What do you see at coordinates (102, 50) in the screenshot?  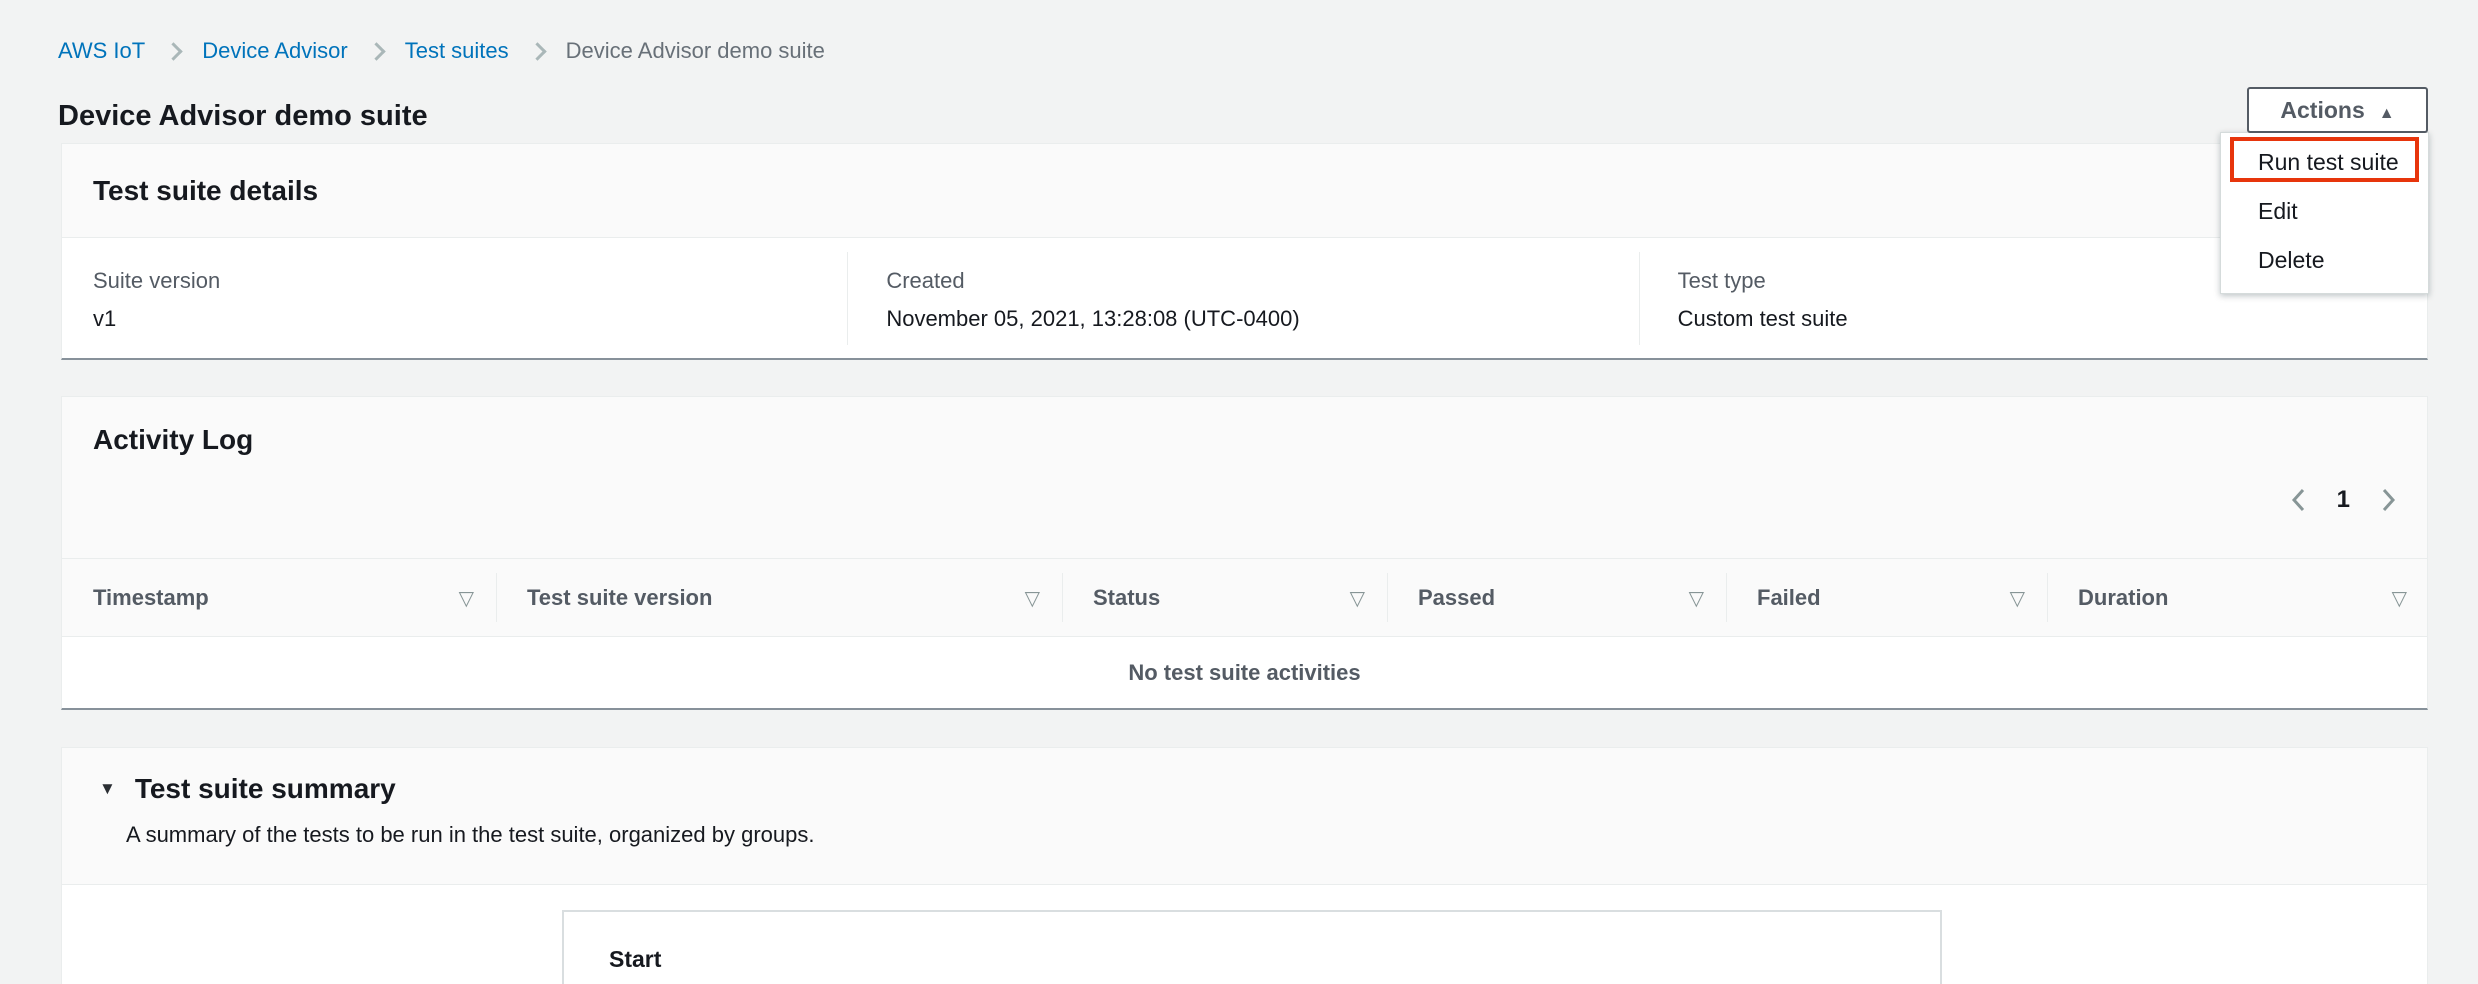 I see `breadcrumb-aws-iot: AWS IoT` at bounding box center [102, 50].